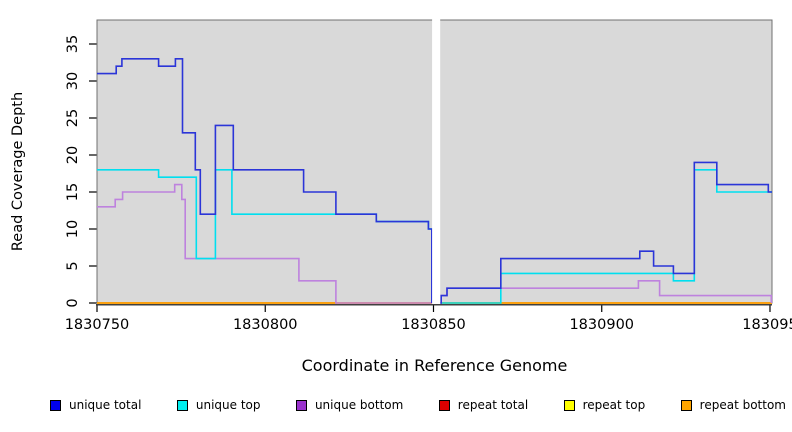 Image resolution: width=792 pixels, height=432 pixels. I want to click on legend-entry-repeat-bottom: repeat bottom, so click(733, 405).